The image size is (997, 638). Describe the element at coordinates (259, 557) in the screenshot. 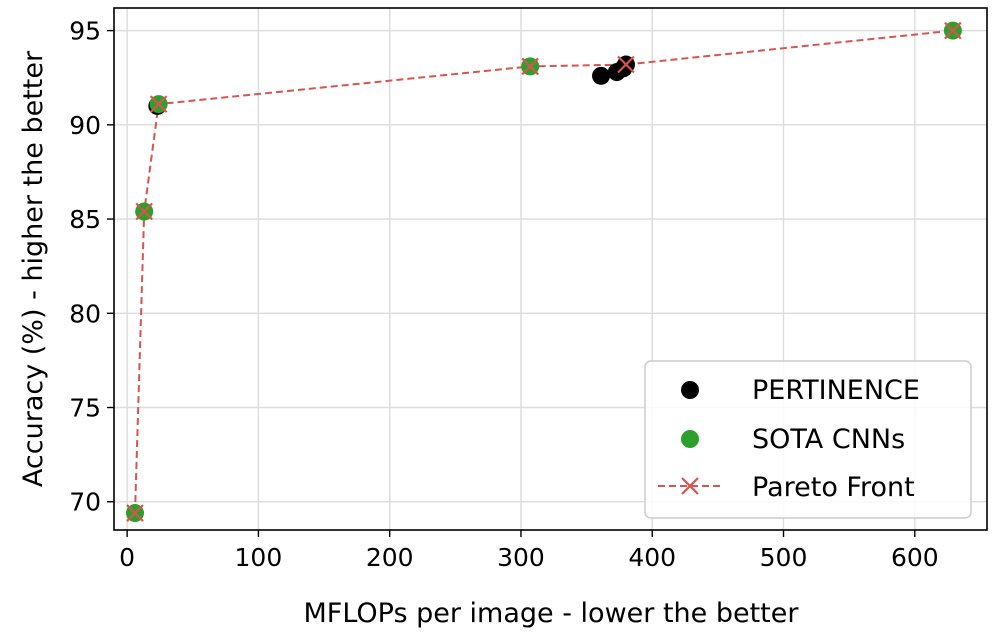

I see `x-tick-label: 100` at that location.